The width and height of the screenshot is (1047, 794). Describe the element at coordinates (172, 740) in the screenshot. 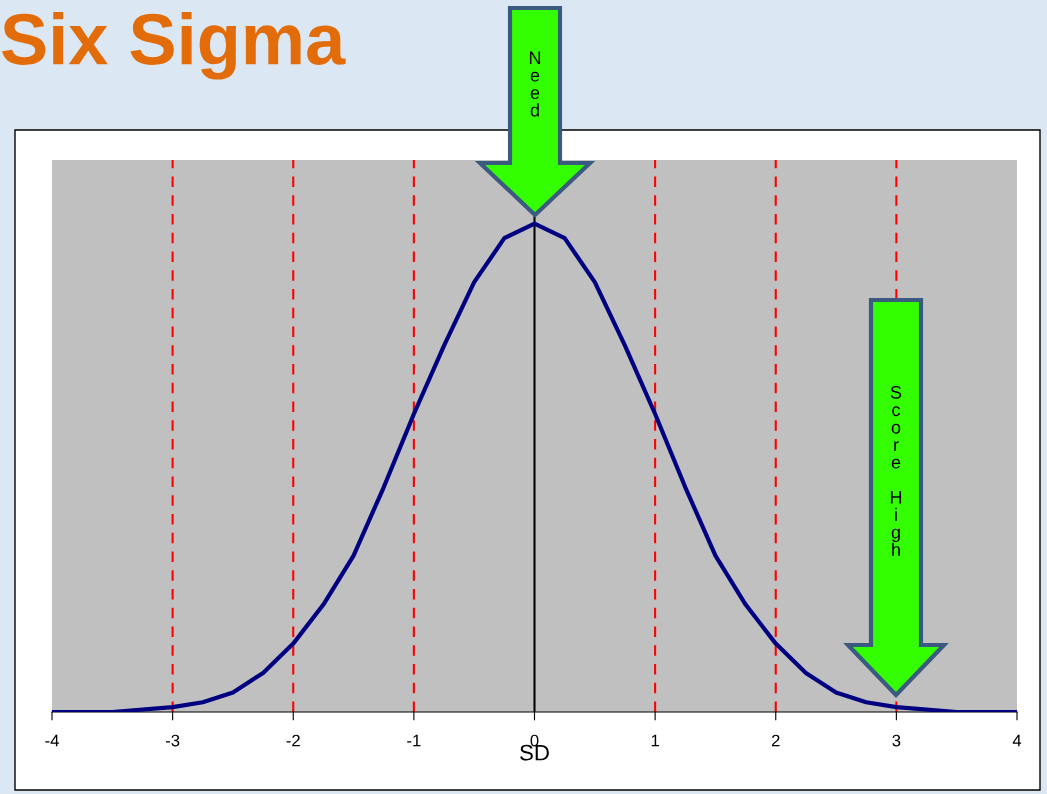

I see `x-tick-label: -3` at that location.